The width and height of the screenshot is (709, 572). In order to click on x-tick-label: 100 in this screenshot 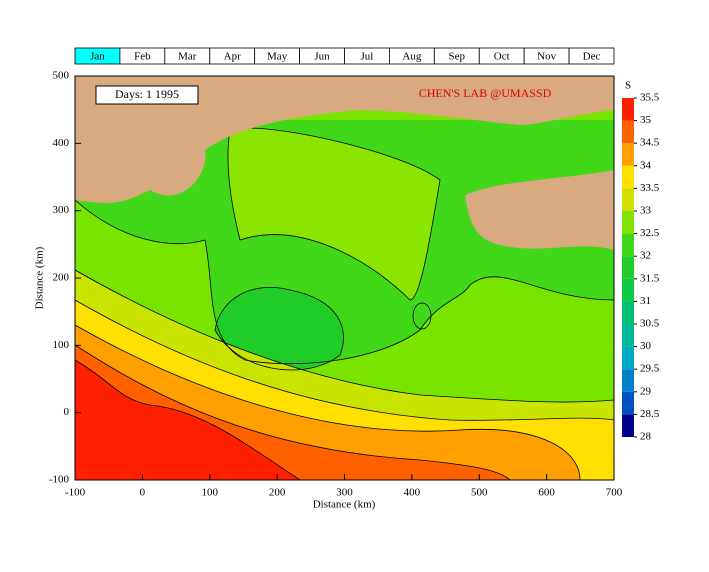, I will do `click(210, 493)`.